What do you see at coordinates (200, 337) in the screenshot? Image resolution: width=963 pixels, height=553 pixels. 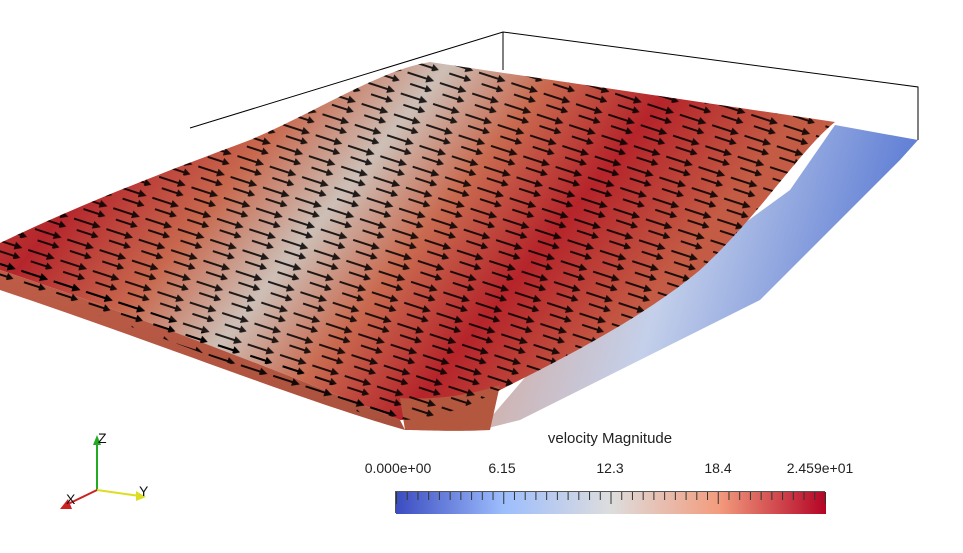 I see `velocity-arrows-front` at bounding box center [200, 337].